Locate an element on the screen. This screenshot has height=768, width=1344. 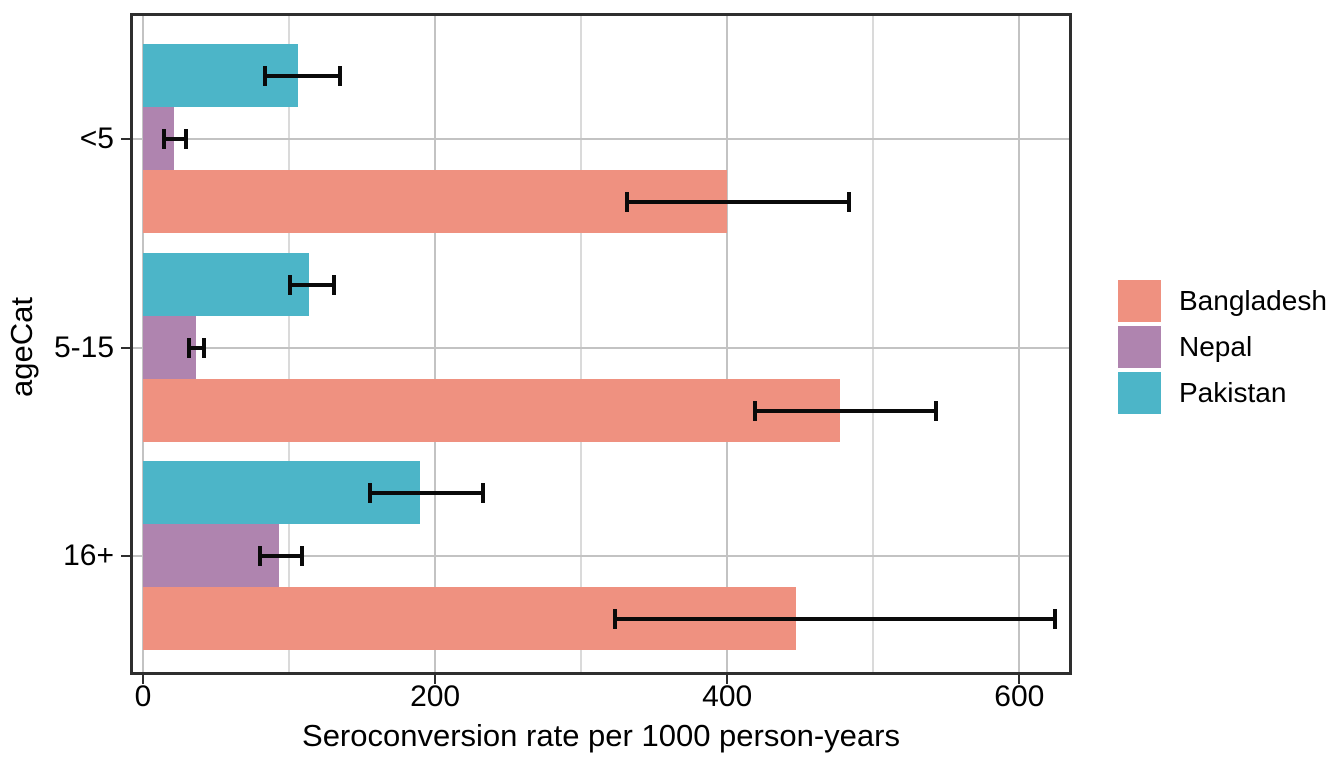
gridline-major-y-16+ is located at coordinates (601, 555).